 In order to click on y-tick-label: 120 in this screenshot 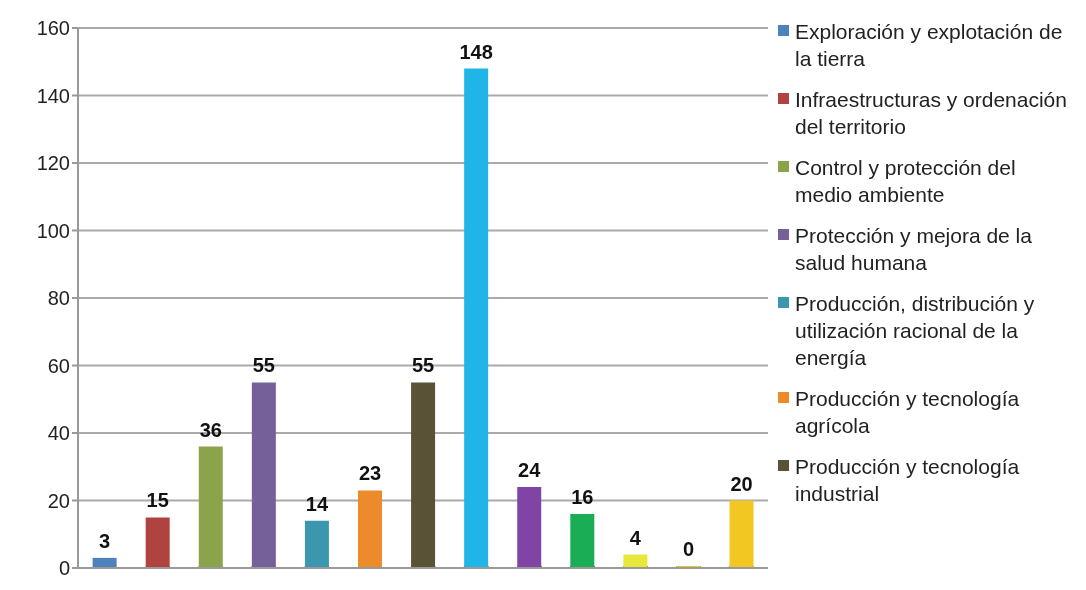, I will do `click(53, 163)`.